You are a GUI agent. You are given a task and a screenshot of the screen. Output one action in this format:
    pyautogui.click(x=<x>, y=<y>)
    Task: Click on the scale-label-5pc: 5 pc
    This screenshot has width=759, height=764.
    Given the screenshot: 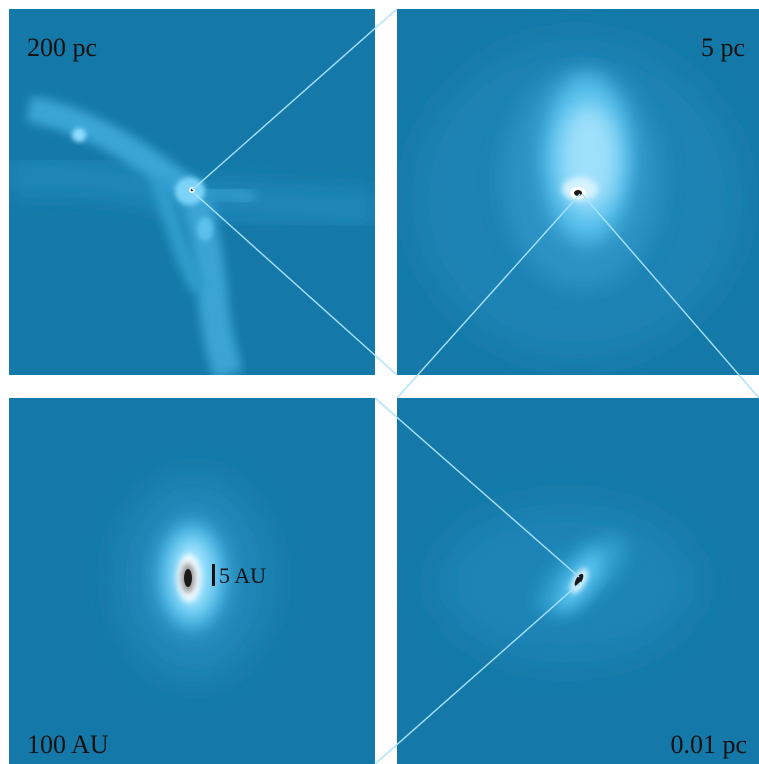 What is the action you would take?
    pyautogui.click(x=722, y=47)
    